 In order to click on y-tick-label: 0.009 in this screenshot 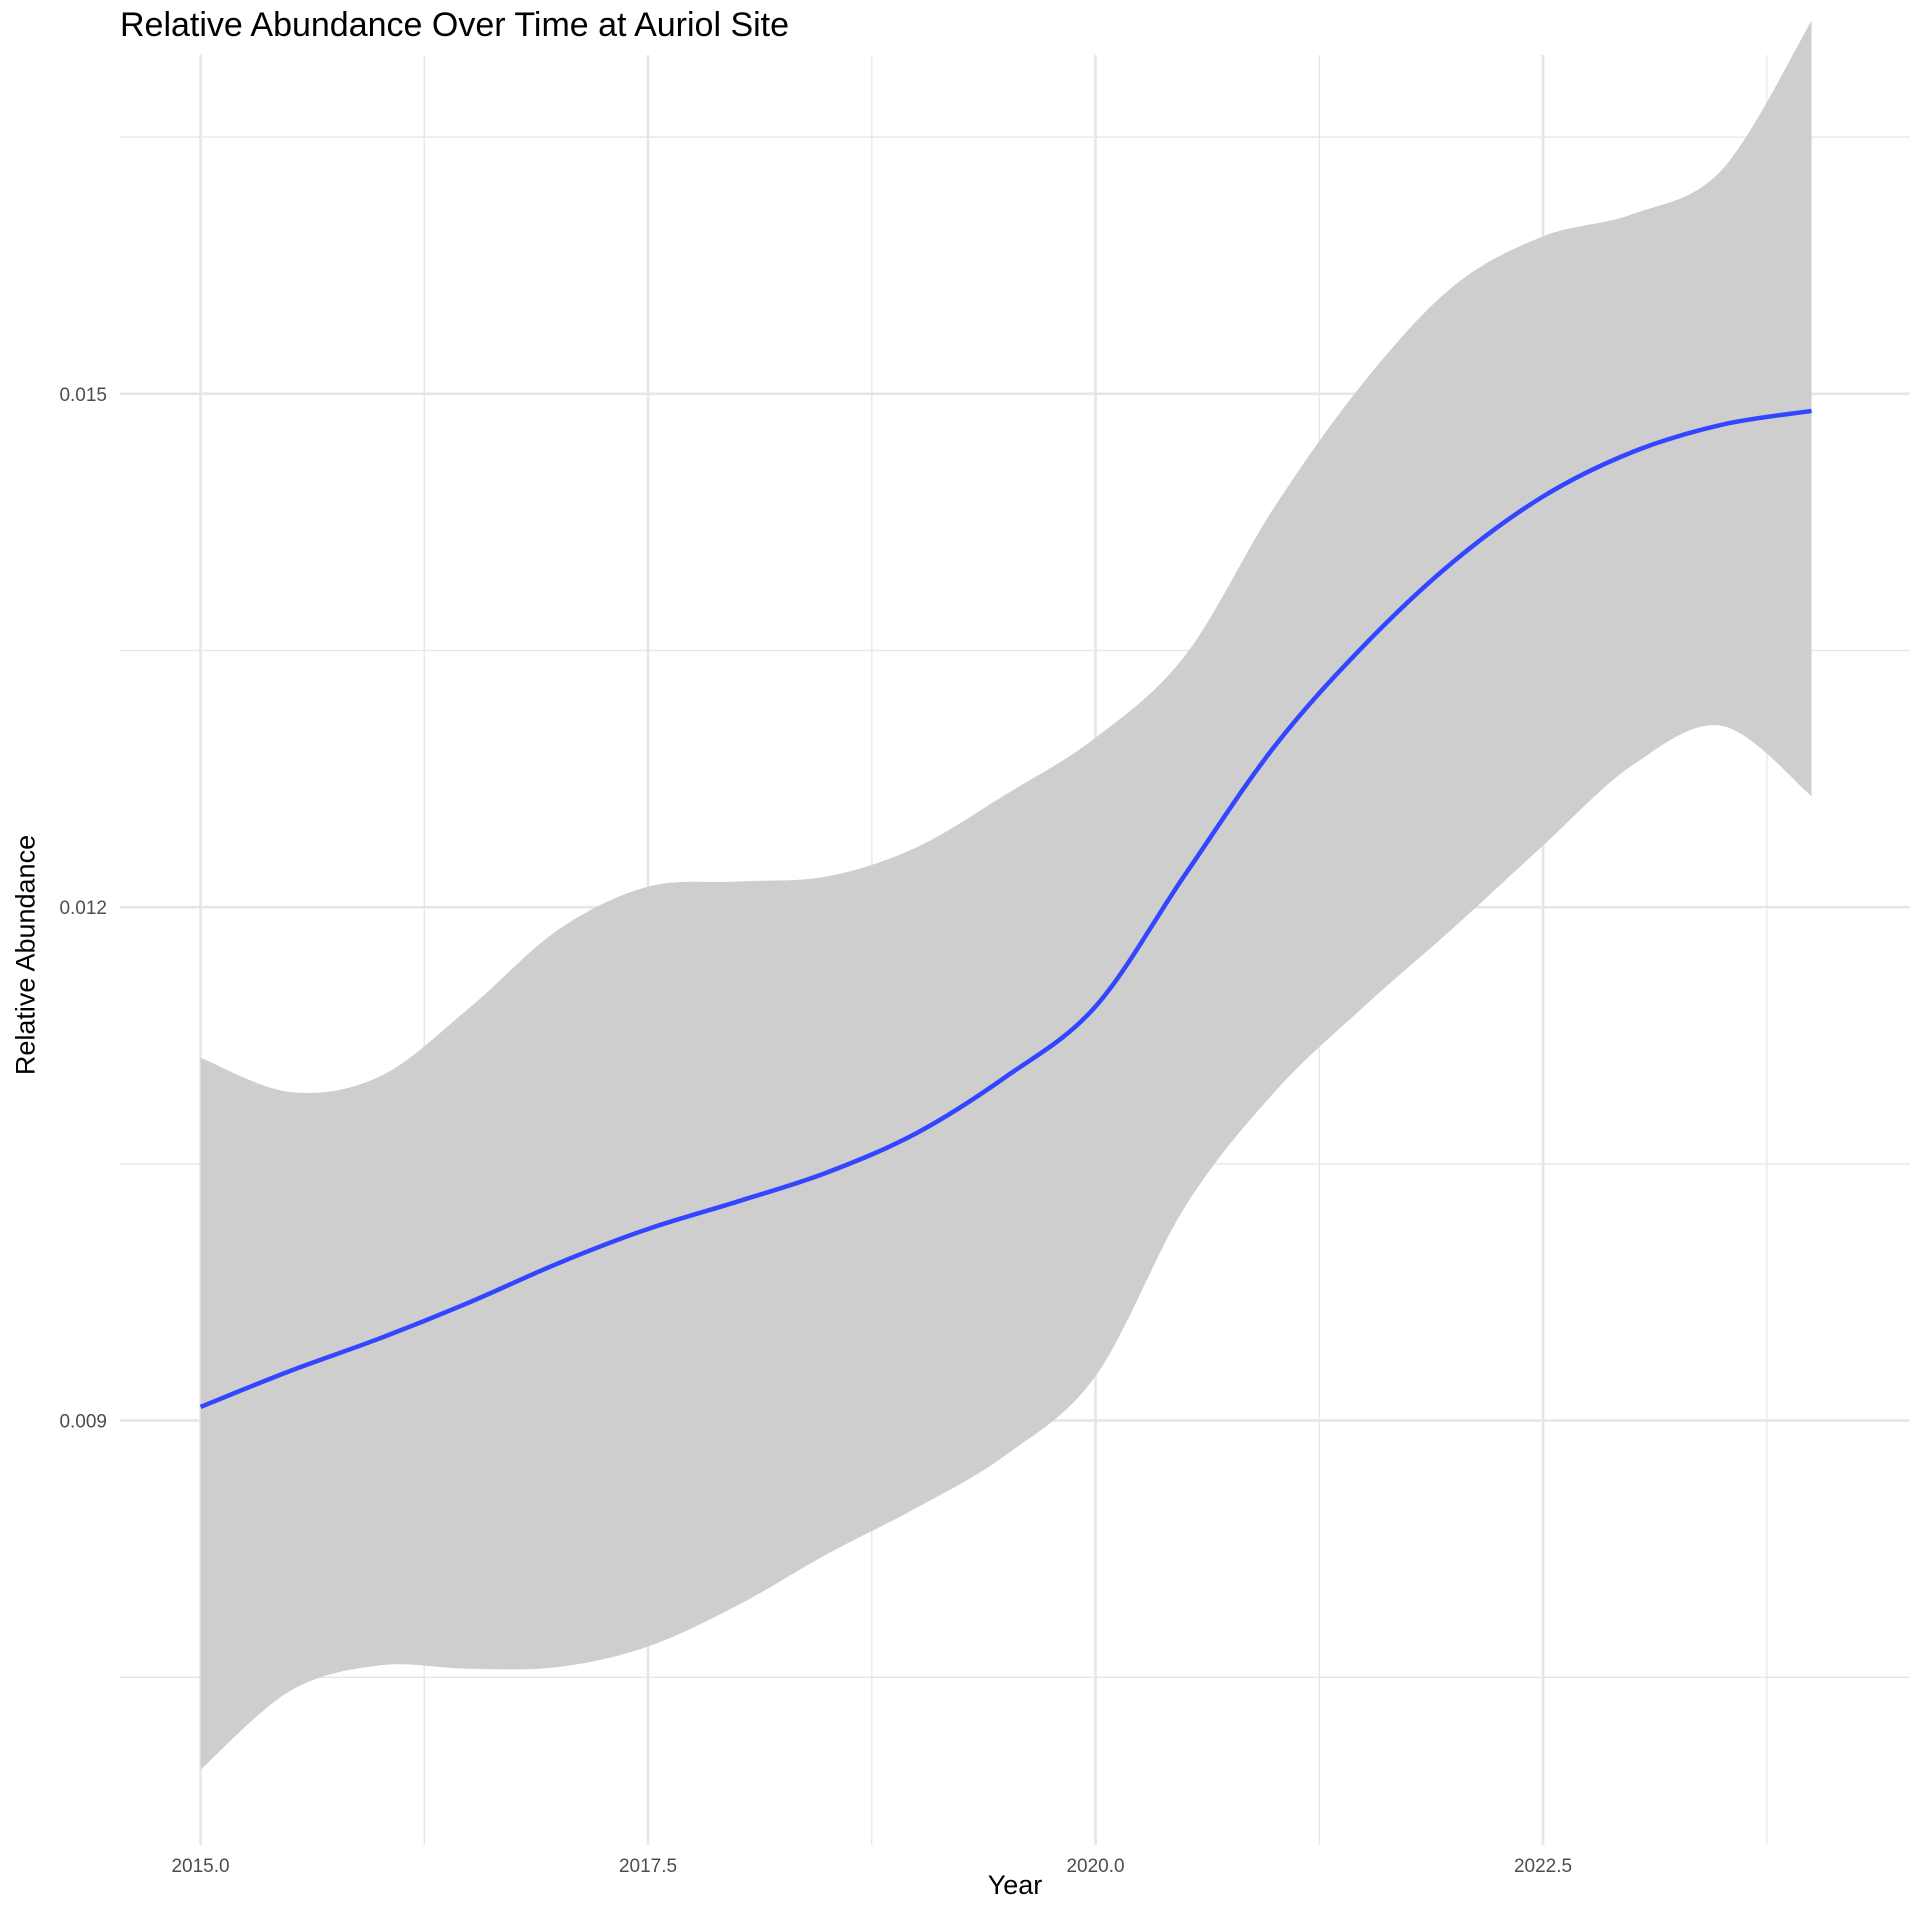, I will do `click(83, 1422)`.